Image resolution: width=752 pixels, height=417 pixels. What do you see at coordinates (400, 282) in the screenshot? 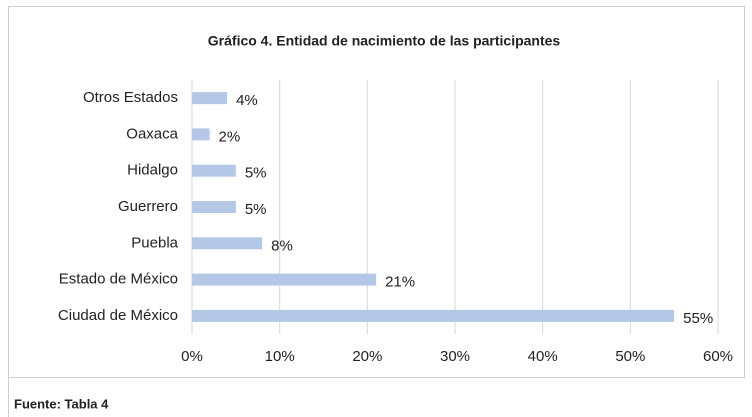
I see `value-label: 21%` at bounding box center [400, 282].